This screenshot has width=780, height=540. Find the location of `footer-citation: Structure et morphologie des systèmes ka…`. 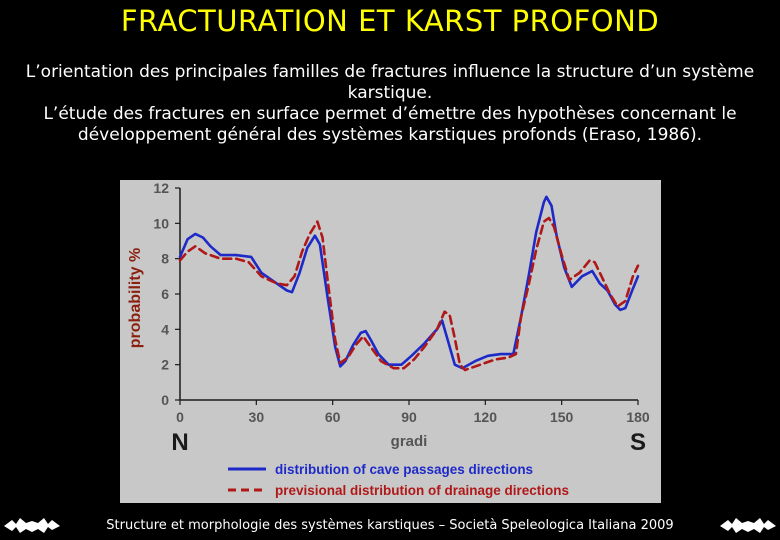

footer-citation: Structure et morphologie des systèmes ka… is located at coordinates (390, 525).